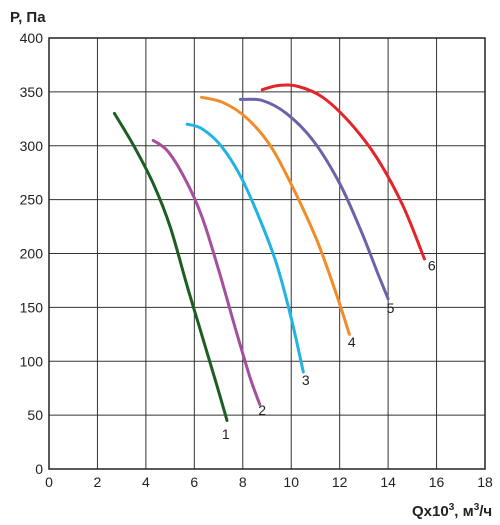  Describe the element at coordinates (226, 434) in the screenshot. I see `curve-label-1: 1` at that location.